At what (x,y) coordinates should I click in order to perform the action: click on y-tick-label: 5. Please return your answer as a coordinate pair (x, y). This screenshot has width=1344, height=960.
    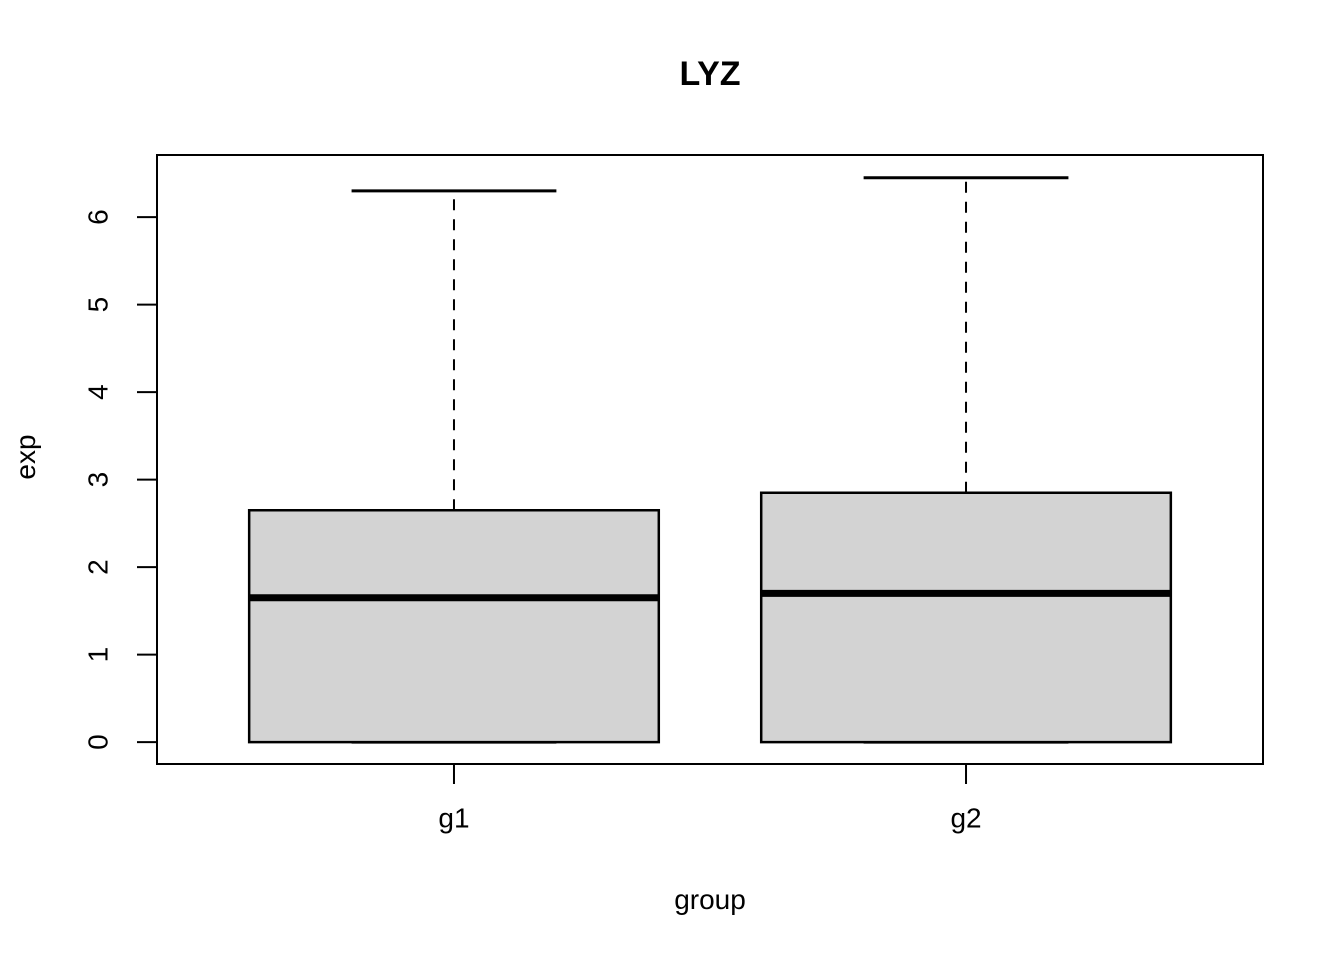
    Looking at the image, I should click on (98, 305).